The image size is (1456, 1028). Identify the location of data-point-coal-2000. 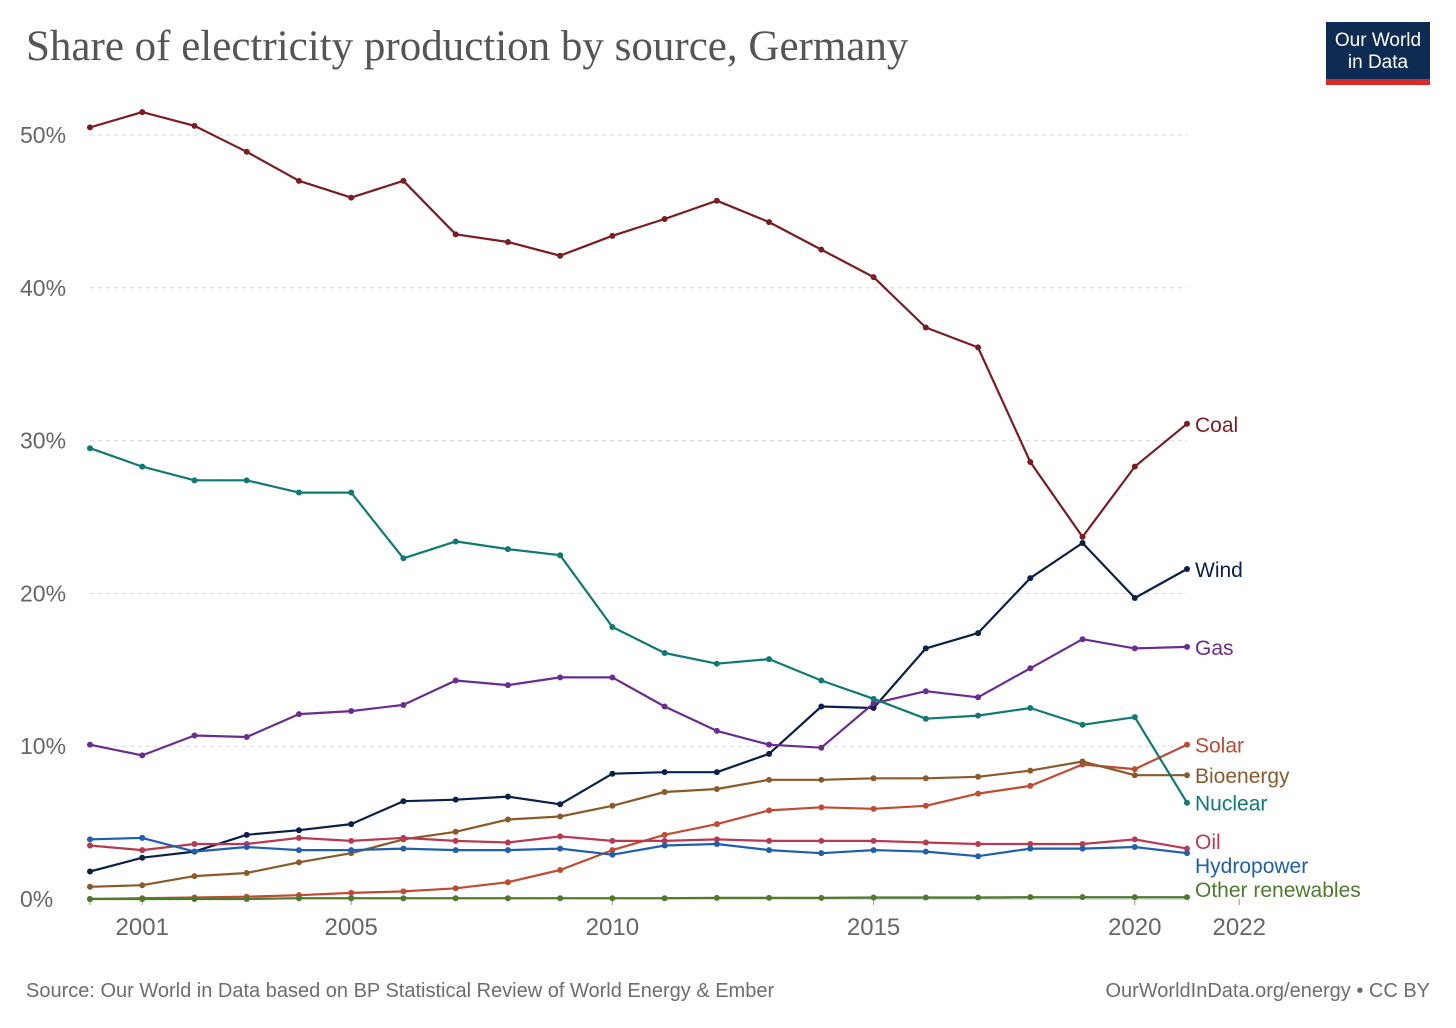
(90, 127).